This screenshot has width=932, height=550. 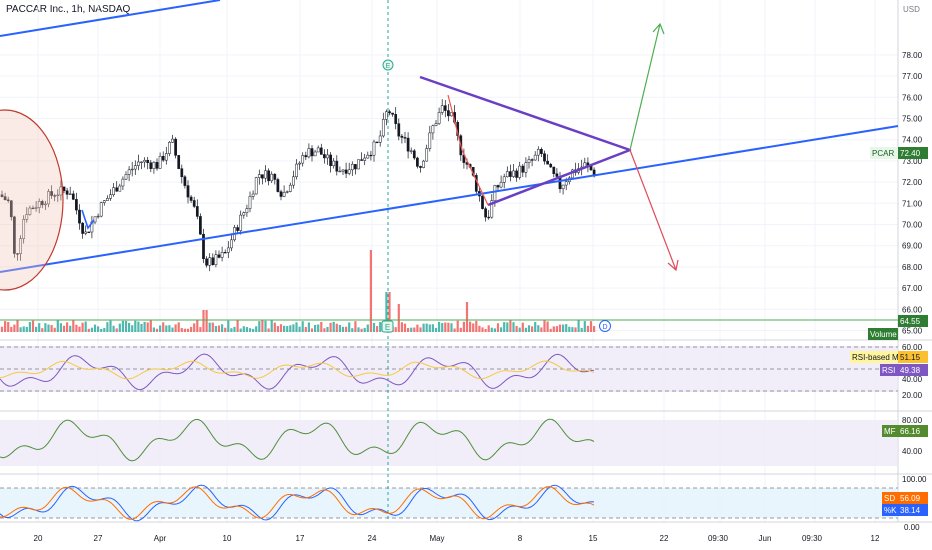 What do you see at coordinates (890, 510) in the screenshot?
I see `stoch-k-badge` at bounding box center [890, 510].